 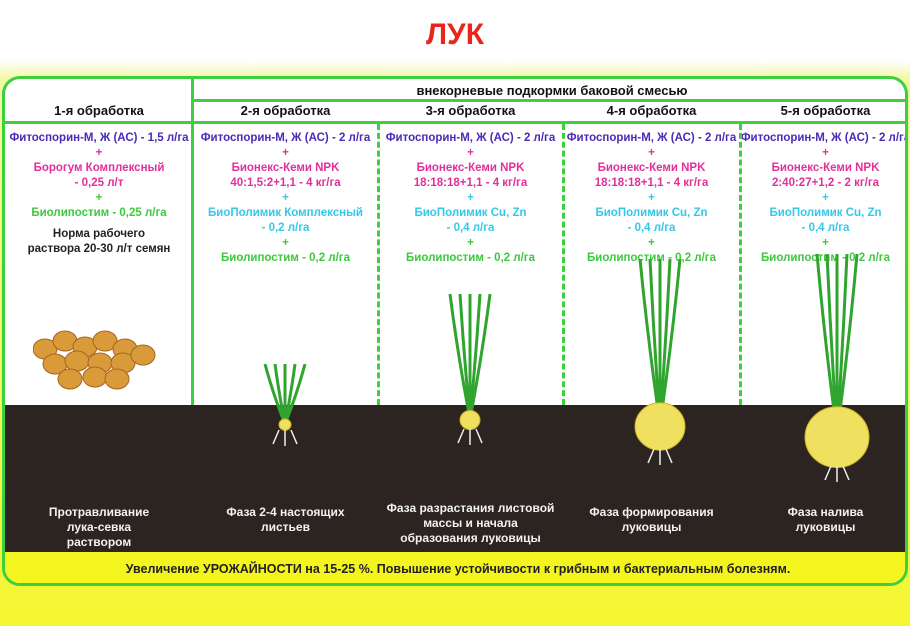 What do you see at coordinates (660, 362) in the screenshot?
I see `onion-bulb-forming-illustration` at bounding box center [660, 362].